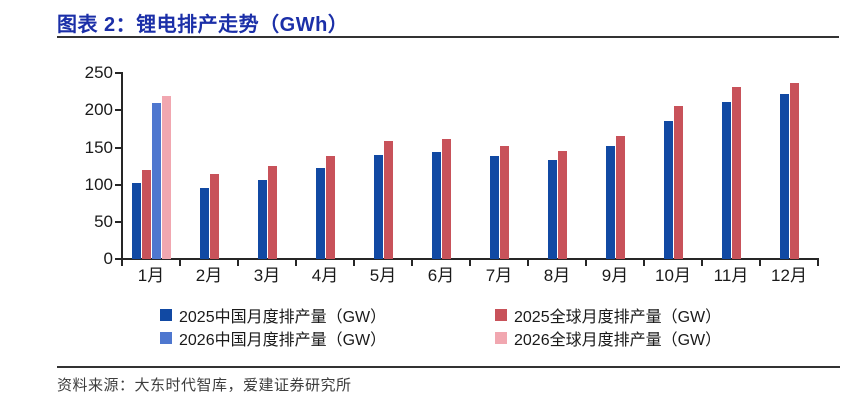  I want to click on legend-label: 2025全球月度排产量（GW）, so click(618, 317).